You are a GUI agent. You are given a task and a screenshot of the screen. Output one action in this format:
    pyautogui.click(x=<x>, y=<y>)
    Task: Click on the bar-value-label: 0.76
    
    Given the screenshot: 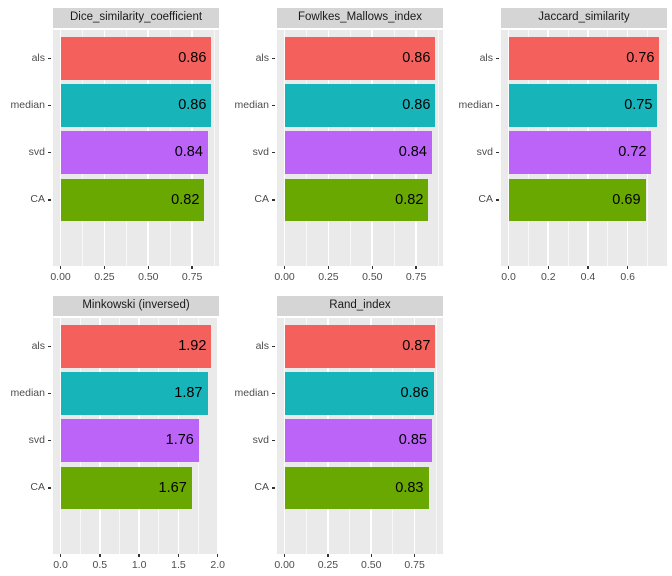 What is the action you would take?
    pyautogui.click(x=640, y=58)
    